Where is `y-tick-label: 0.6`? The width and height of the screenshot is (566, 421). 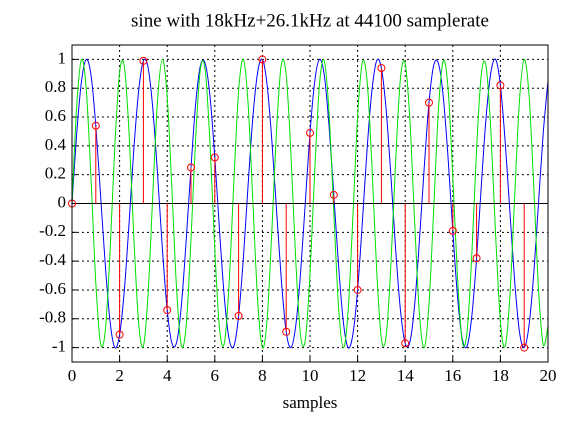 y-tick-label: 0.6 is located at coordinates (55, 115).